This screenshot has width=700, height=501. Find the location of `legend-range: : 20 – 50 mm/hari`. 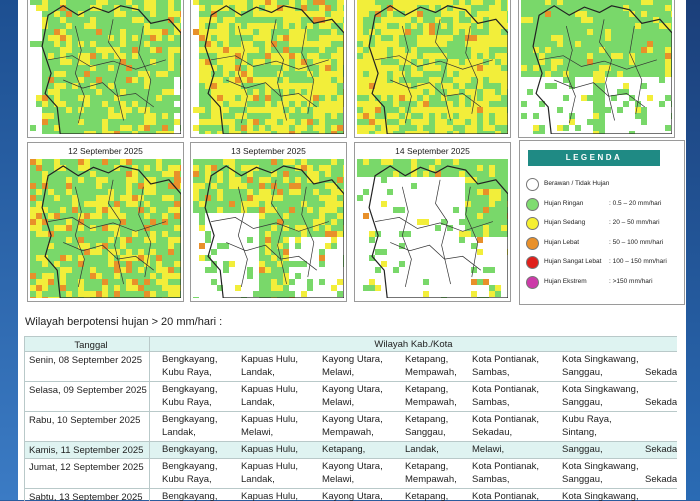

legend-range: : 20 – 50 mm/hari is located at coordinates (634, 222).